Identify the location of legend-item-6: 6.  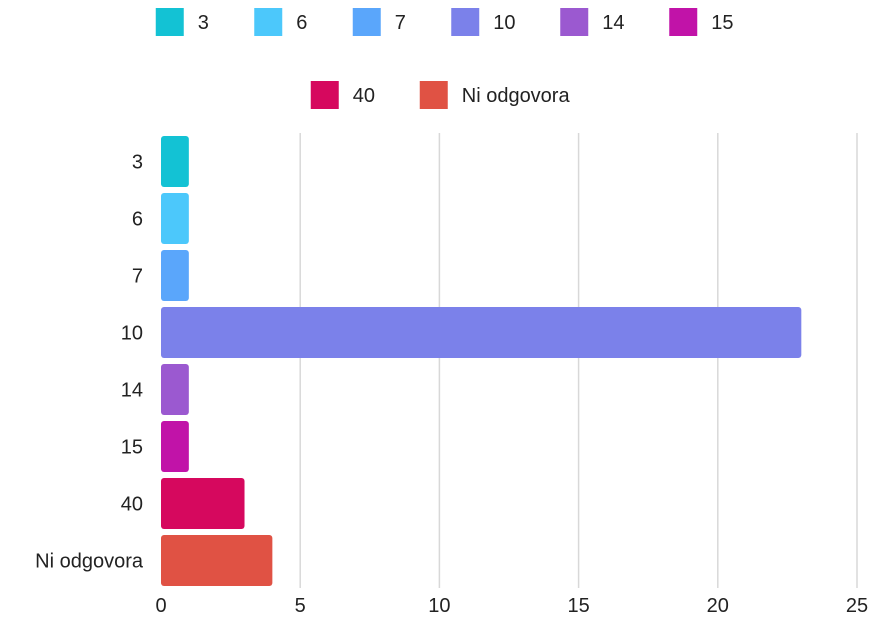
(280, 22).